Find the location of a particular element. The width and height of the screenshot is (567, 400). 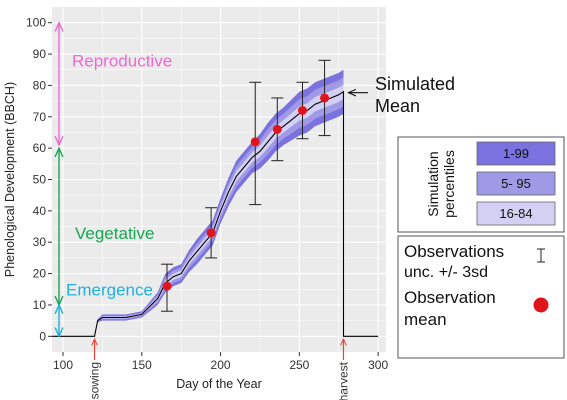

y-tick-label: 100 is located at coordinates (36, 23).